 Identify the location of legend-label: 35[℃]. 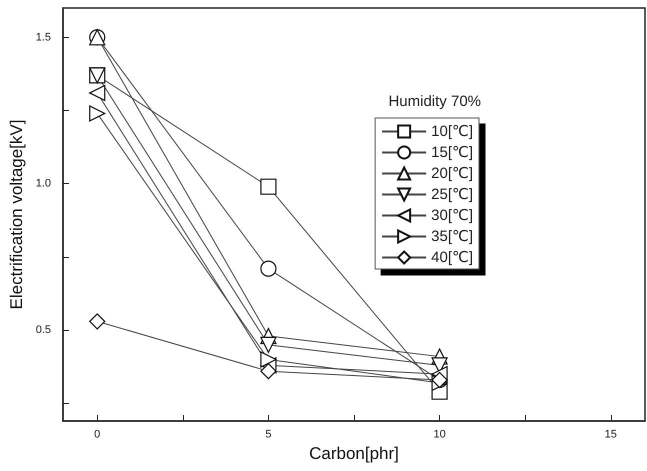
(452, 236).